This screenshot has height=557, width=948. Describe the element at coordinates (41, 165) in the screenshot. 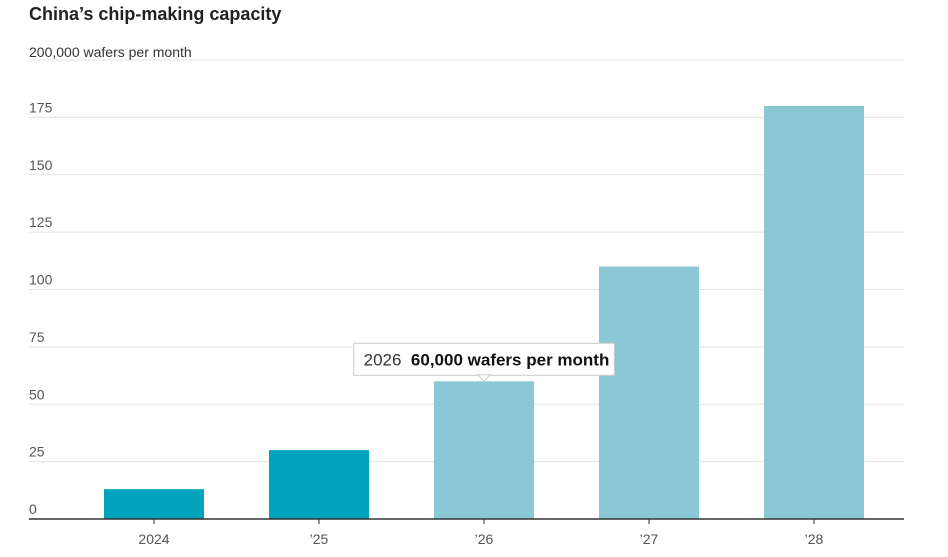

I see `y-tick-label: 150` at that location.